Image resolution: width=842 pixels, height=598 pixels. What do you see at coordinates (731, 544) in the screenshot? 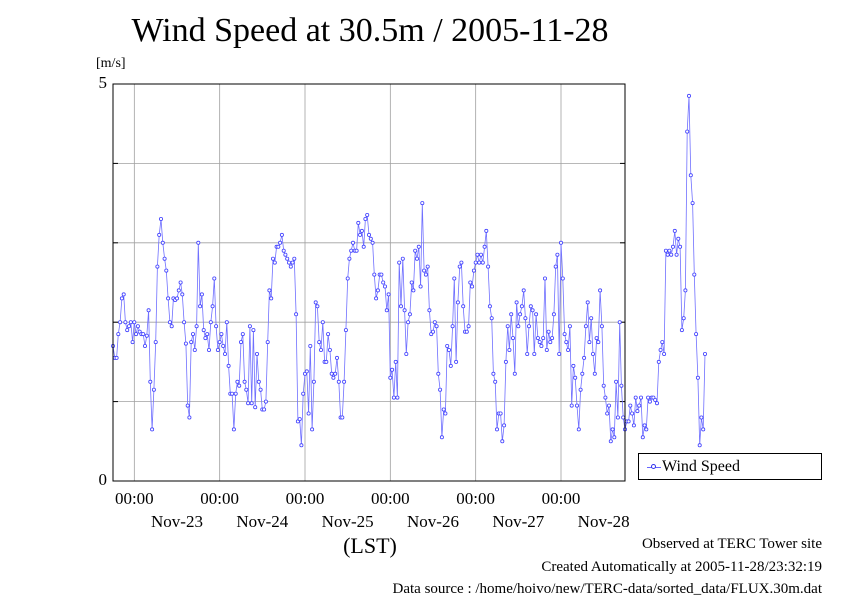
I see `footer-site: Observed at TERC Tower site` at bounding box center [731, 544].